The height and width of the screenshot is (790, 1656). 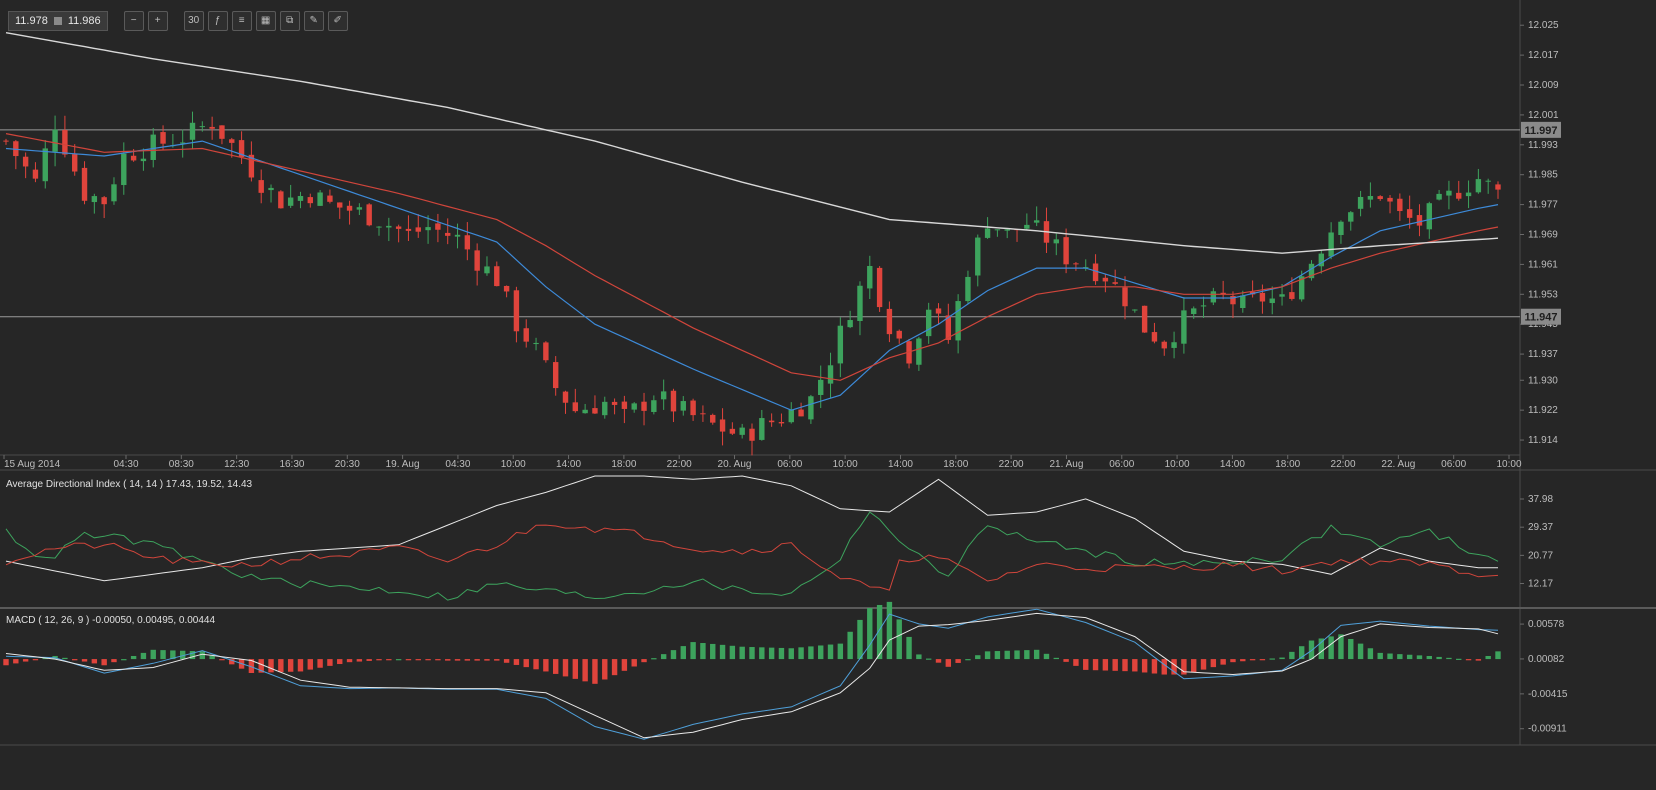 What do you see at coordinates (1543, 85) in the screenshot?
I see `price-tick-label: 12.009` at bounding box center [1543, 85].